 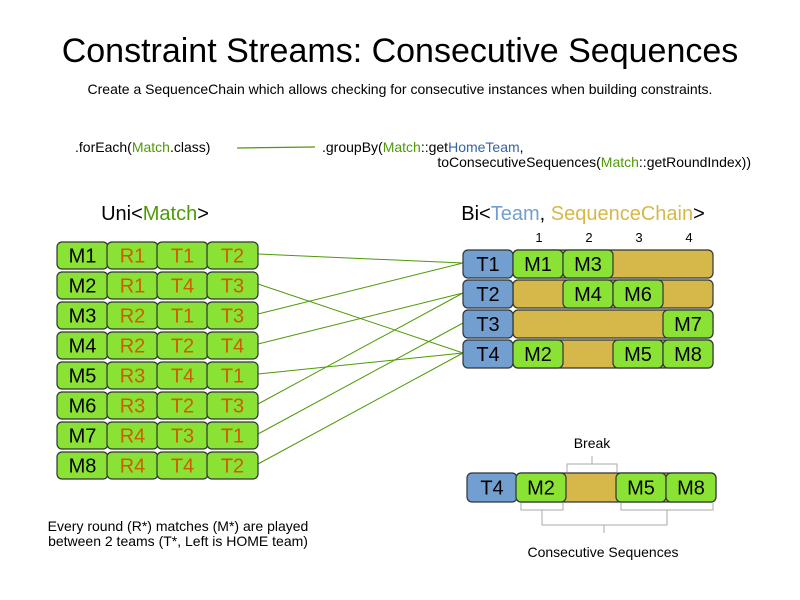 What do you see at coordinates (182, 437) in the screenshot?
I see `home-team-cell-label: T3` at bounding box center [182, 437].